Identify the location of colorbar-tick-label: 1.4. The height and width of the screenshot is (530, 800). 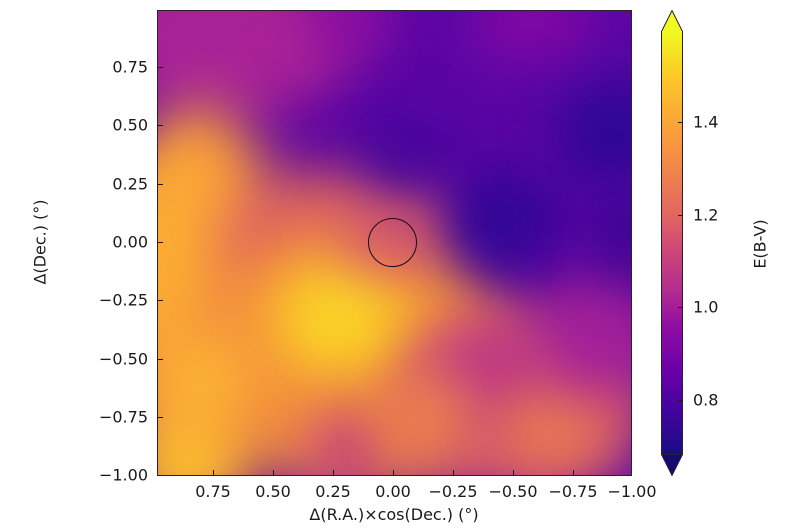
(706, 122).